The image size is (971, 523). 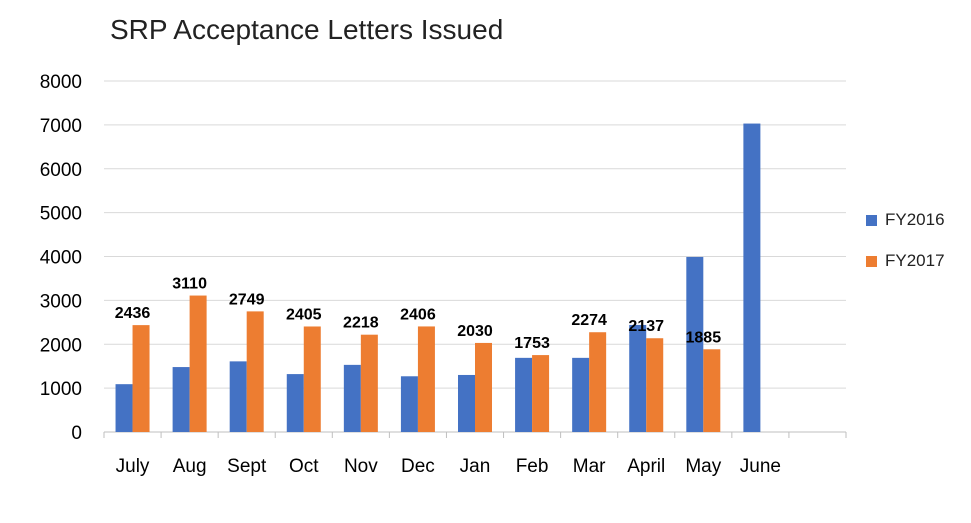 What do you see at coordinates (915, 260) in the screenshot?
I see `legend-label-fy2017: FY2017` at bounding box center [915, 260].